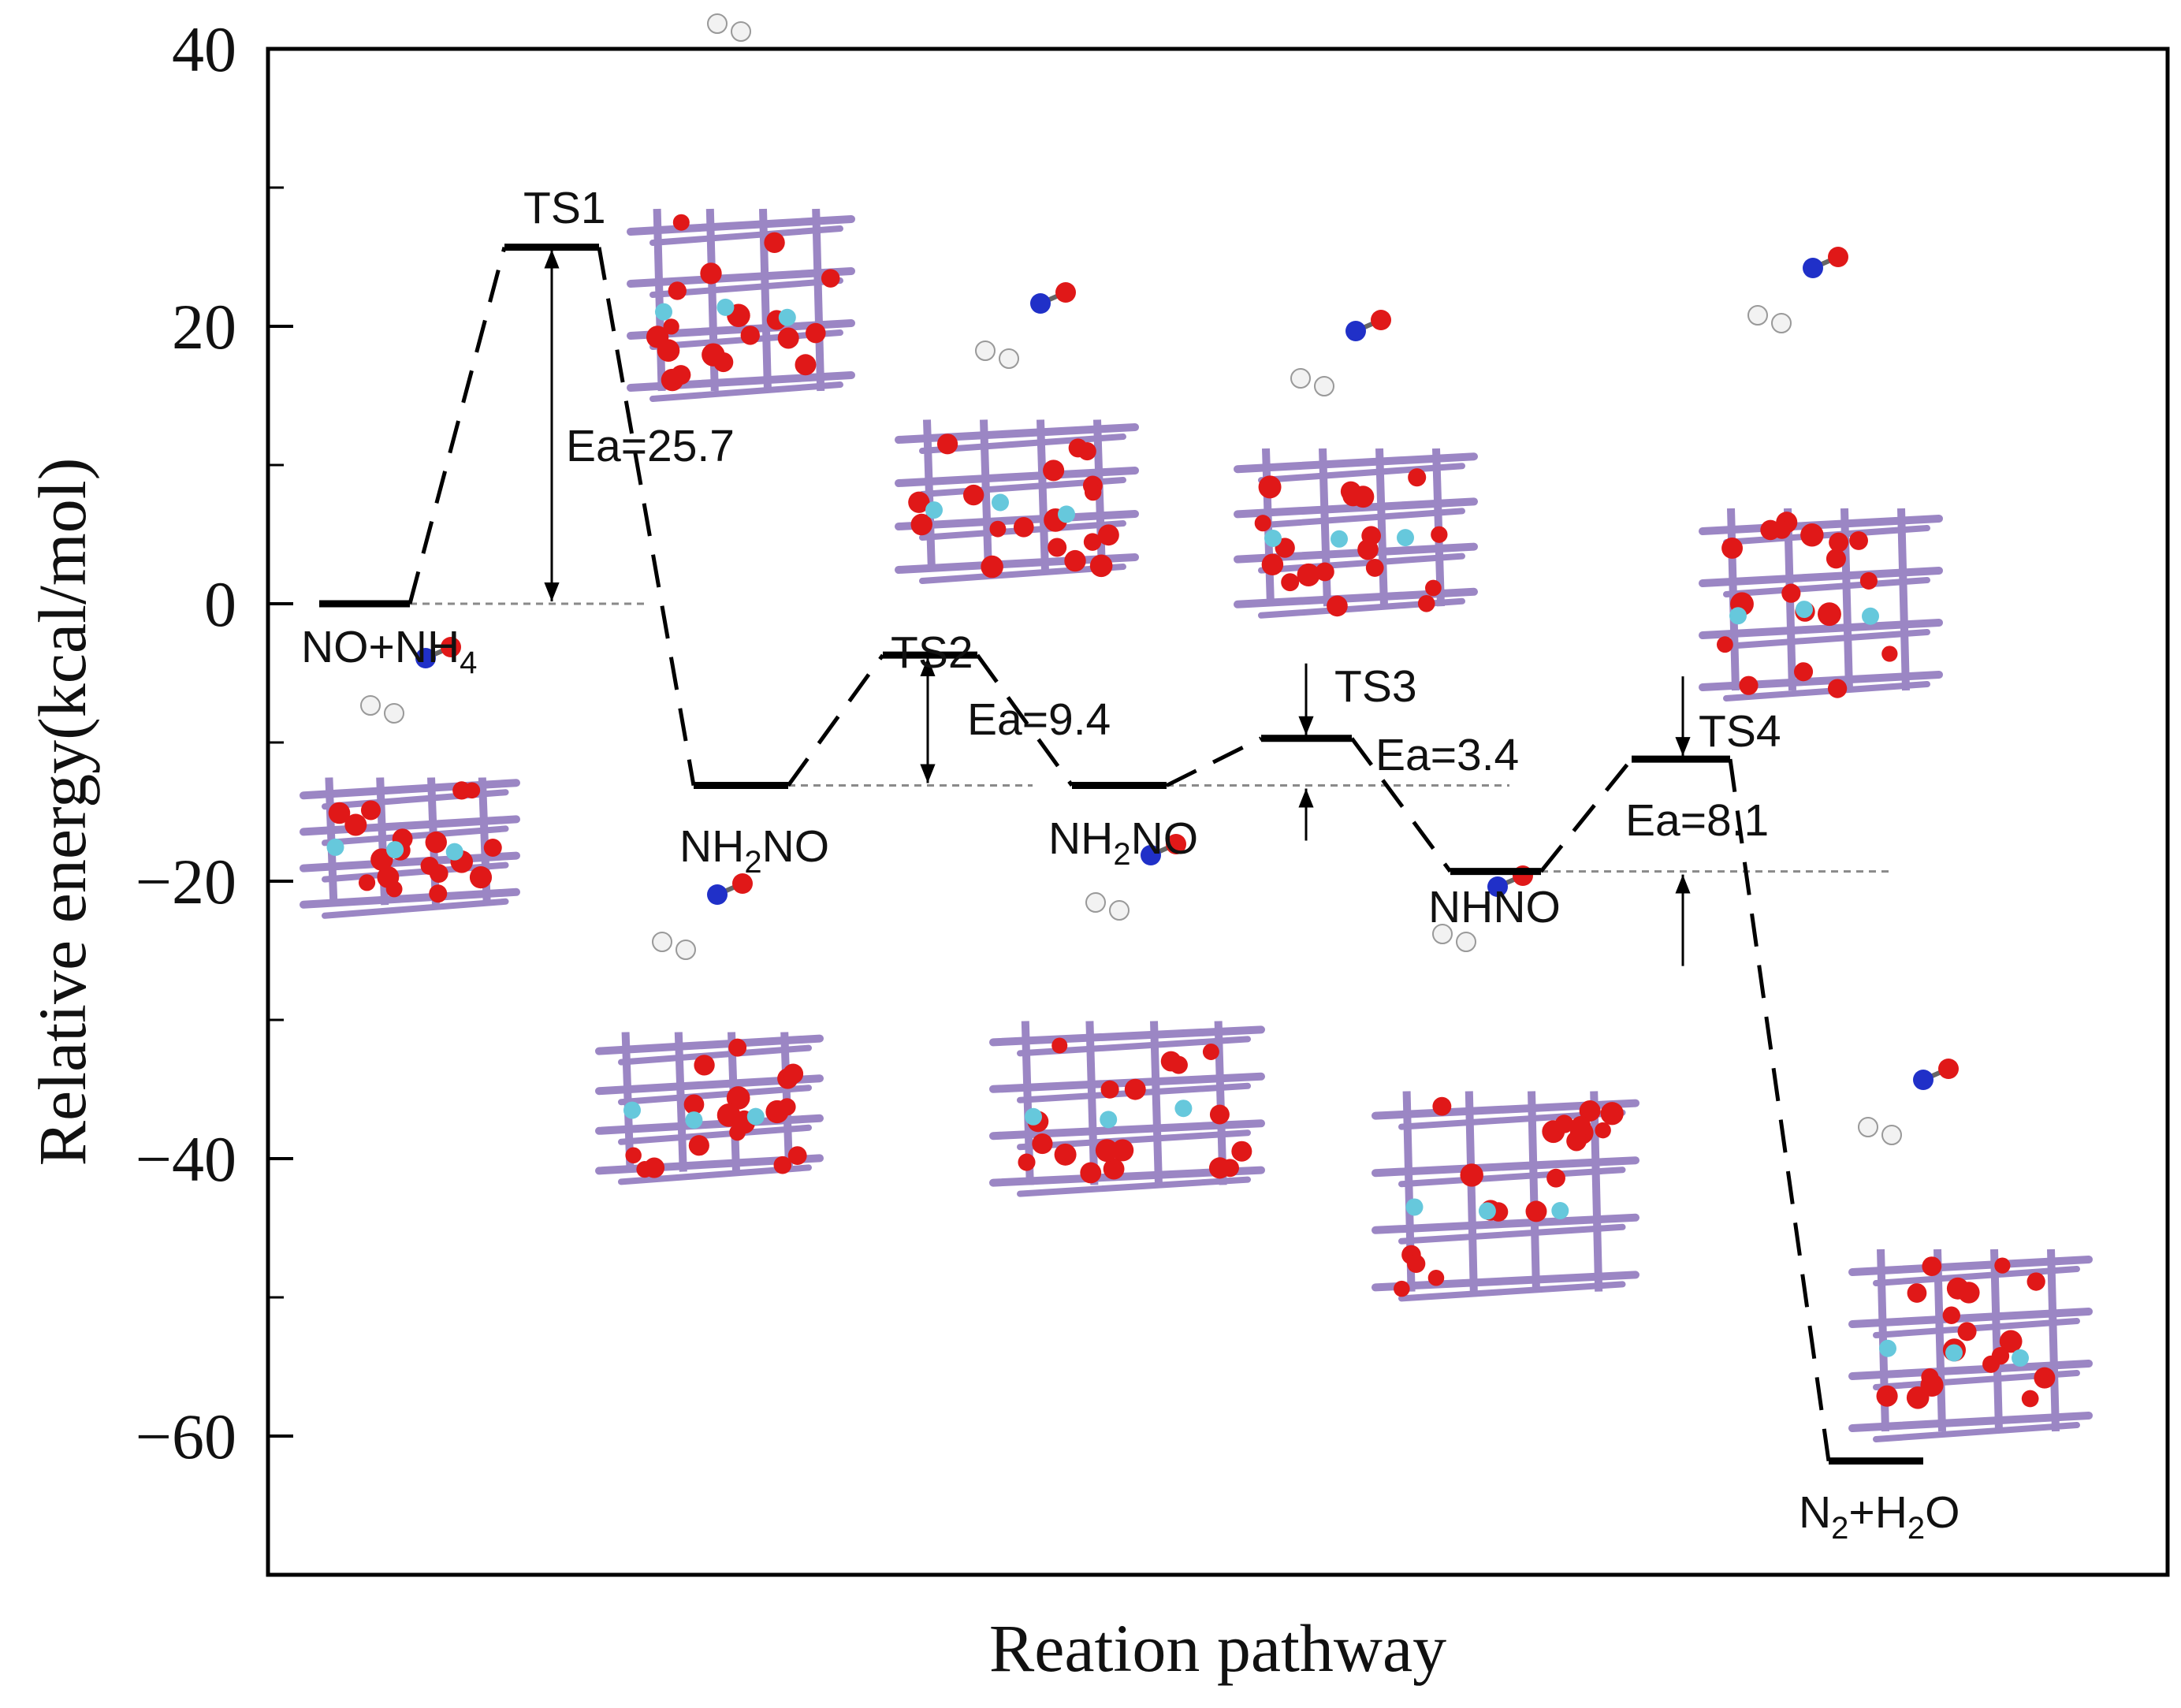 Image resolution: width=2181 pixels, height=1708 pixels. Describe the element at coordinates (186, 1159) in the screenshot. I see `y-tick-label: −40` at that location.